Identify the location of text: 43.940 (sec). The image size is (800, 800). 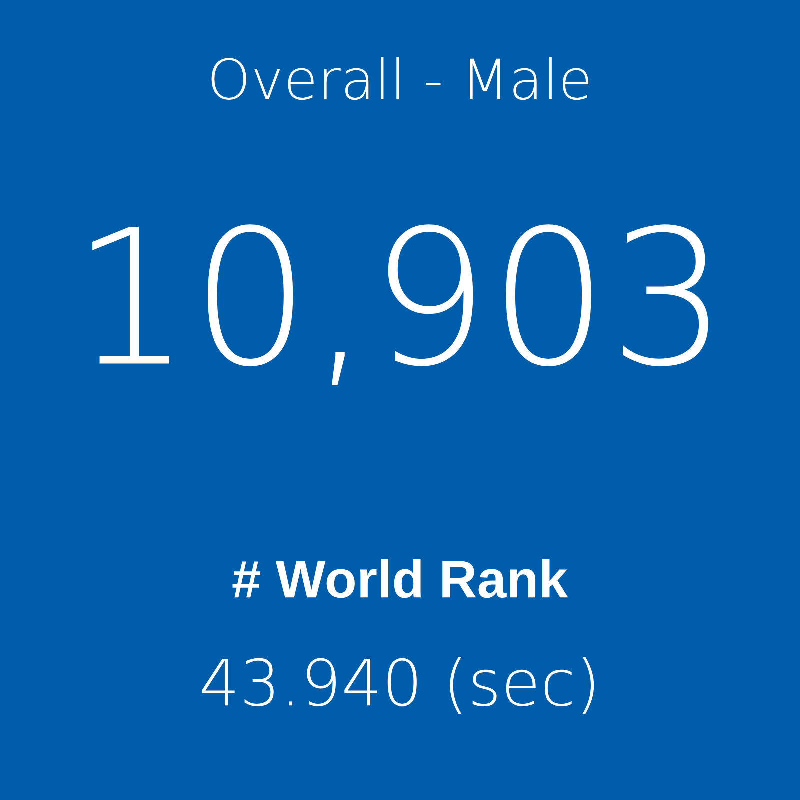
(398, 685).